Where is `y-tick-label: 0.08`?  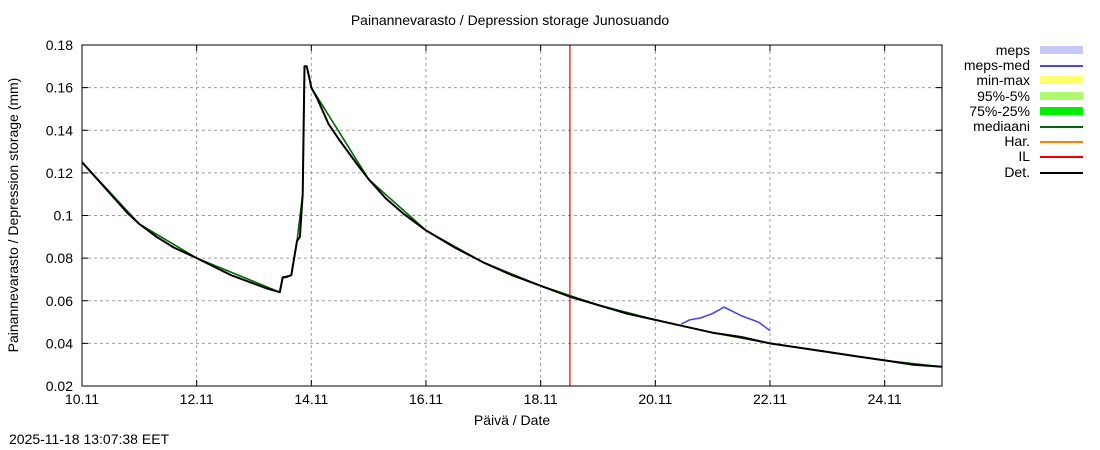
y-tick-label: 0.08 is located at coordinates (59, 258).